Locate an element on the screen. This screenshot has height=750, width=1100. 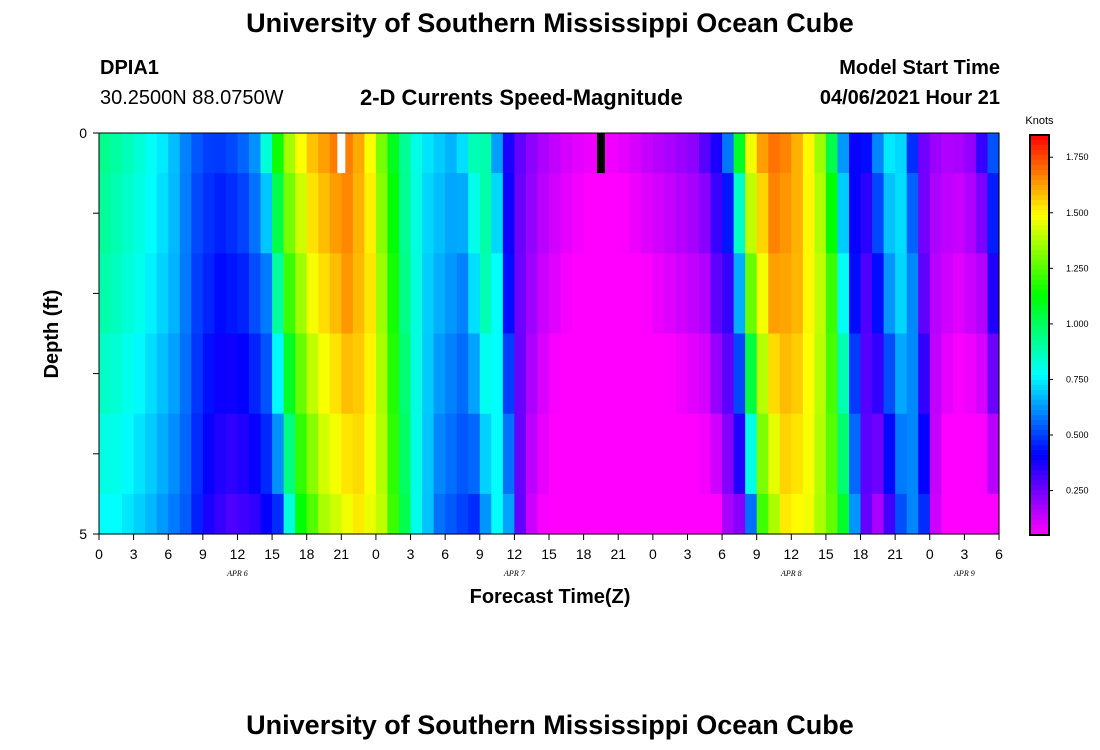
colorbar-tick-label: 1.750 is located at coordinates (1077, 157).